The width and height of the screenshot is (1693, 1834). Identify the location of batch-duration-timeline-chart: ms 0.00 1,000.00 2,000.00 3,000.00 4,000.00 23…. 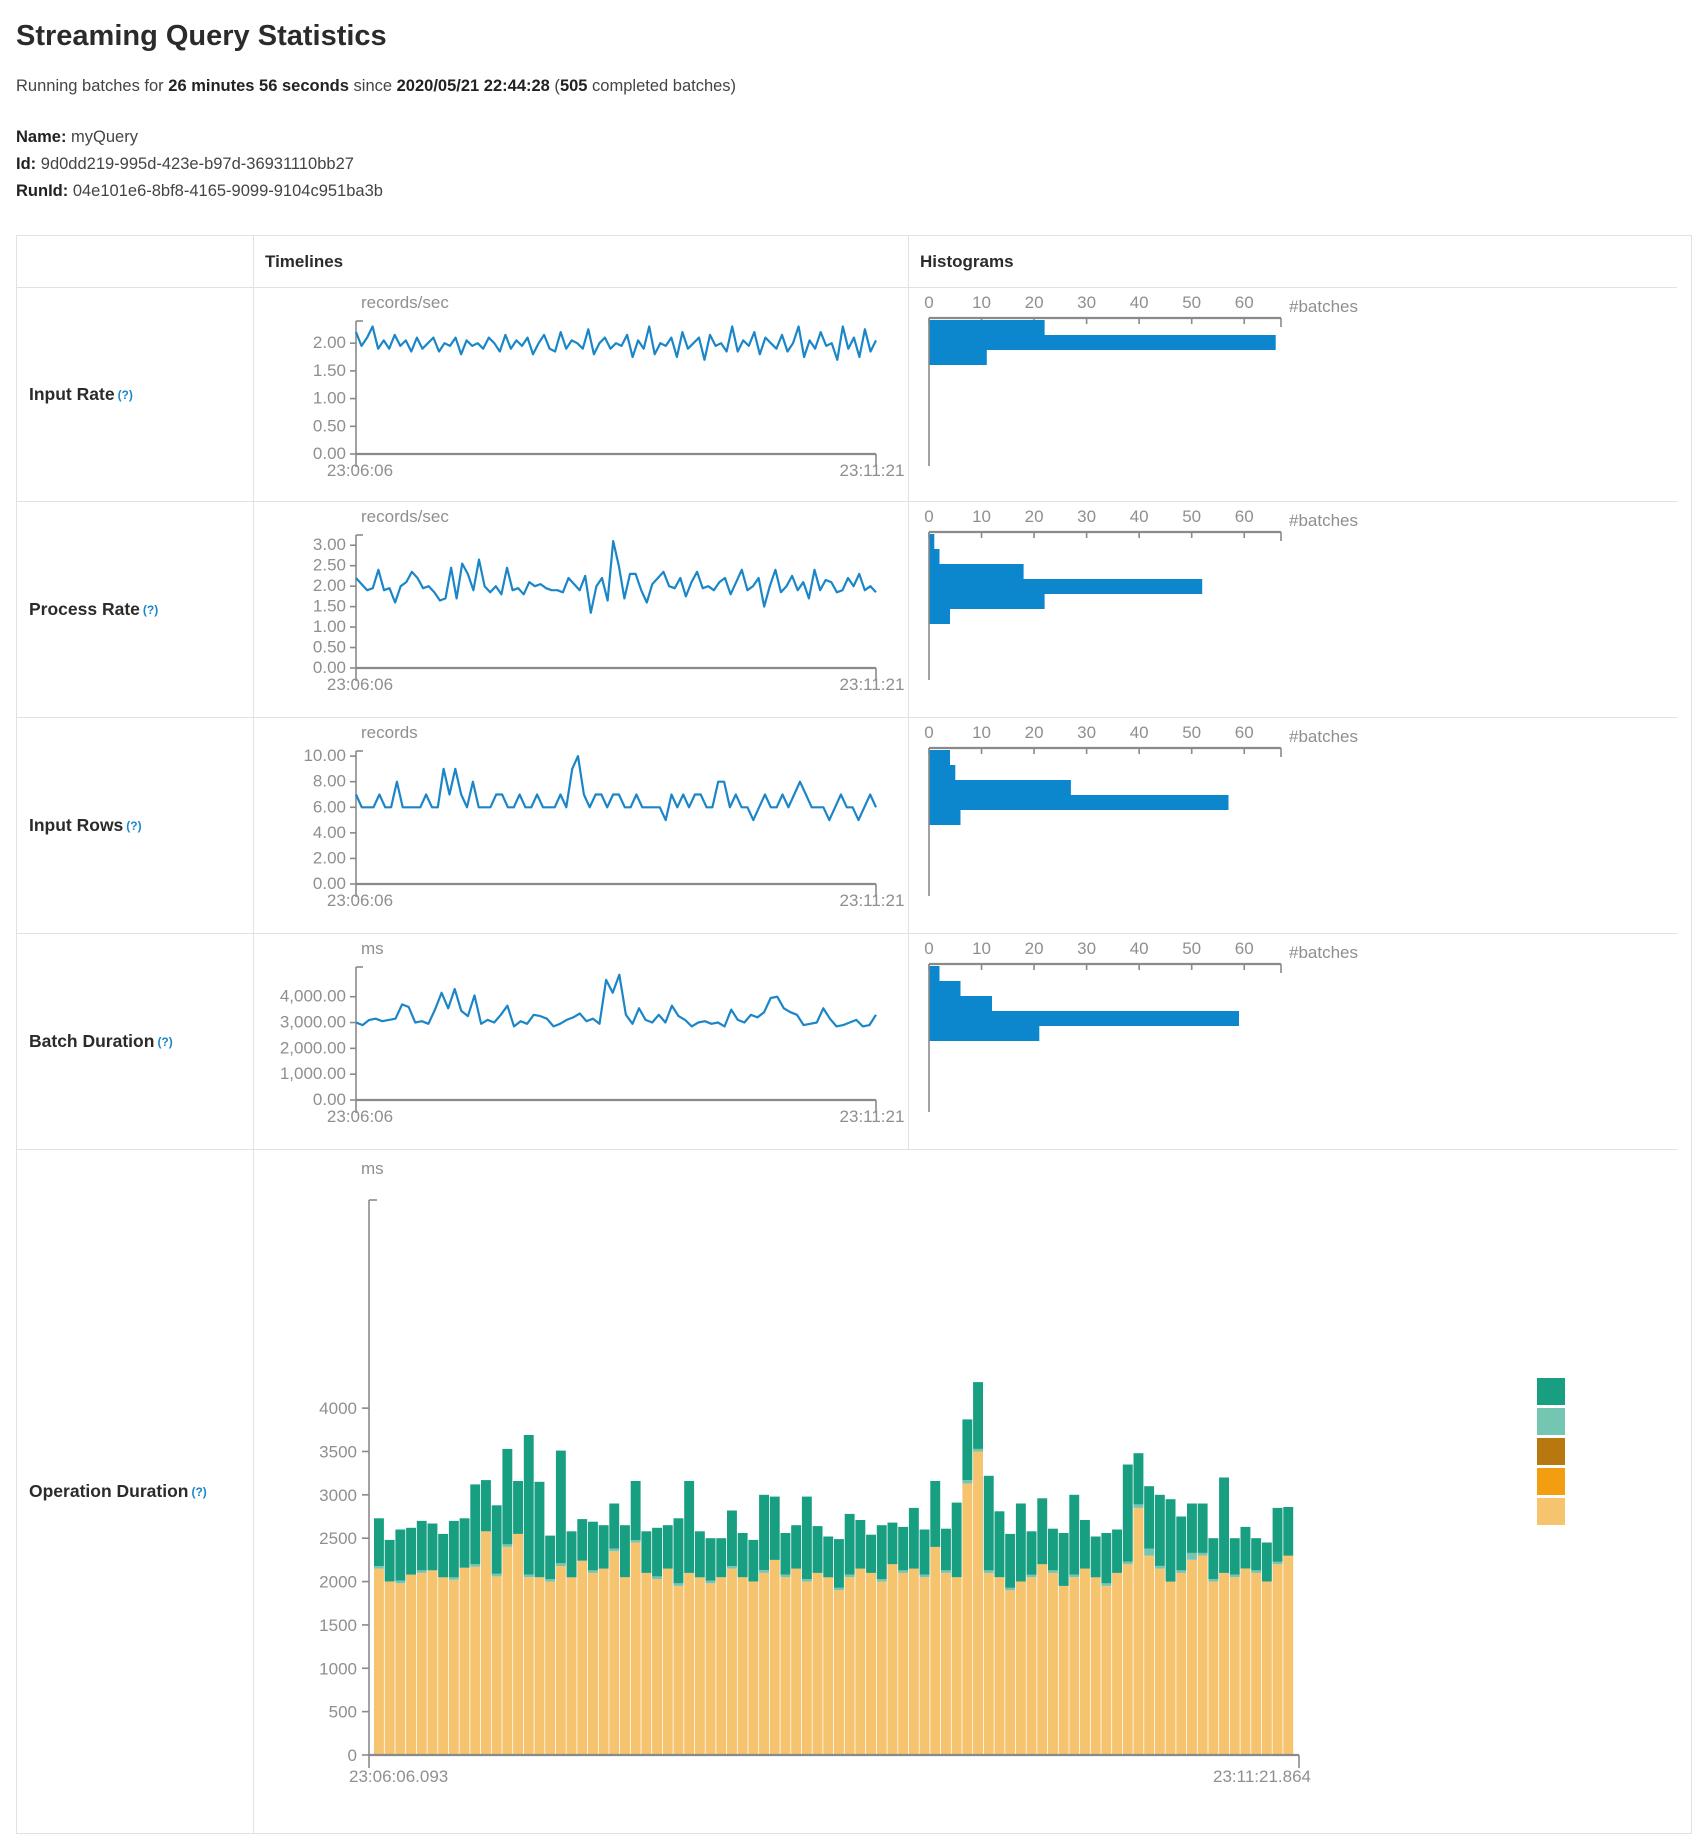
(592, 1032).